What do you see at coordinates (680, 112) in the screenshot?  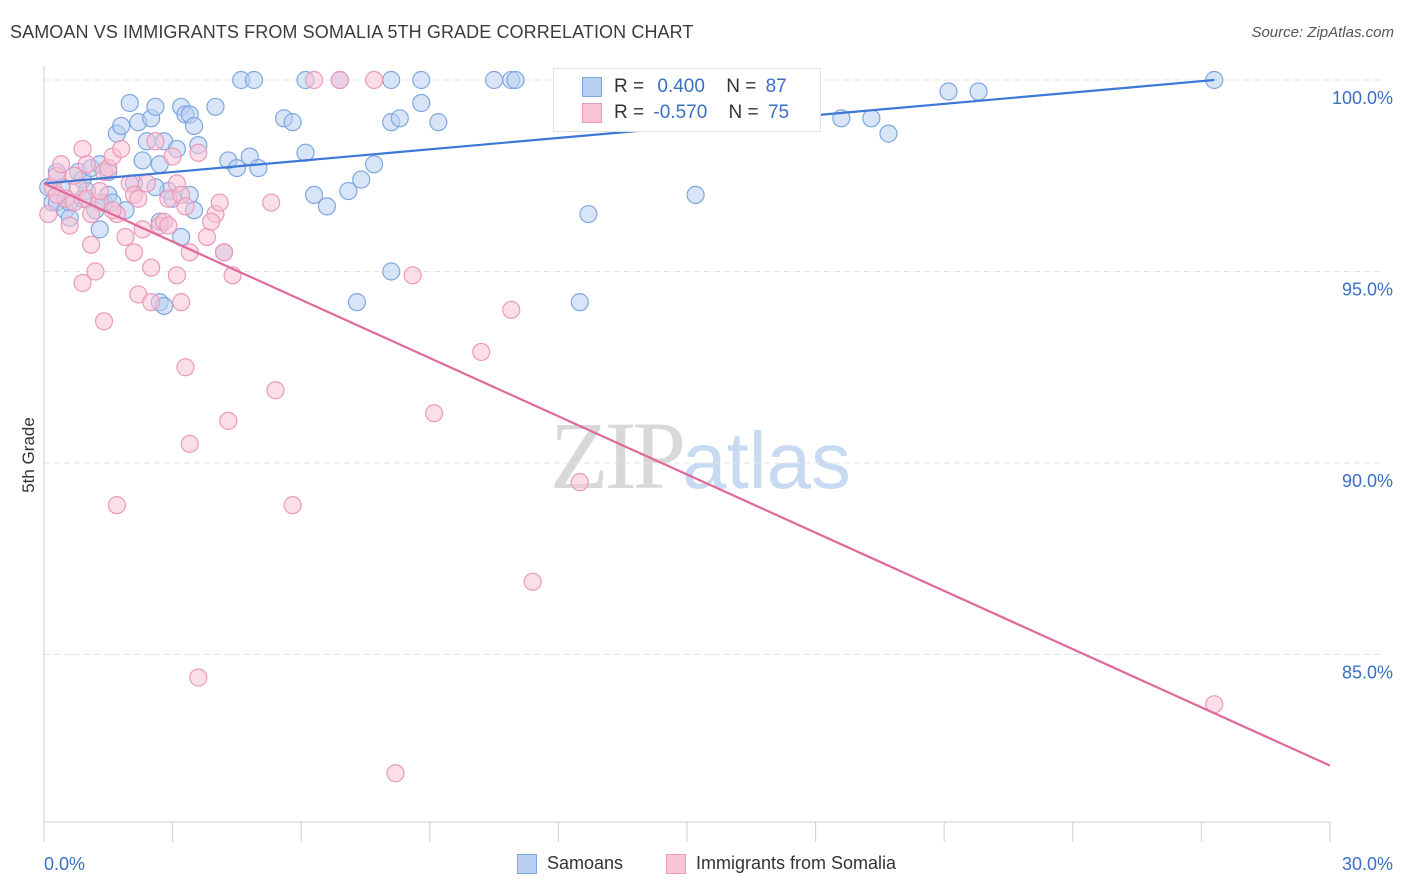 I see `somalia-r-value: -0.570` at bounding box center [680, 112].